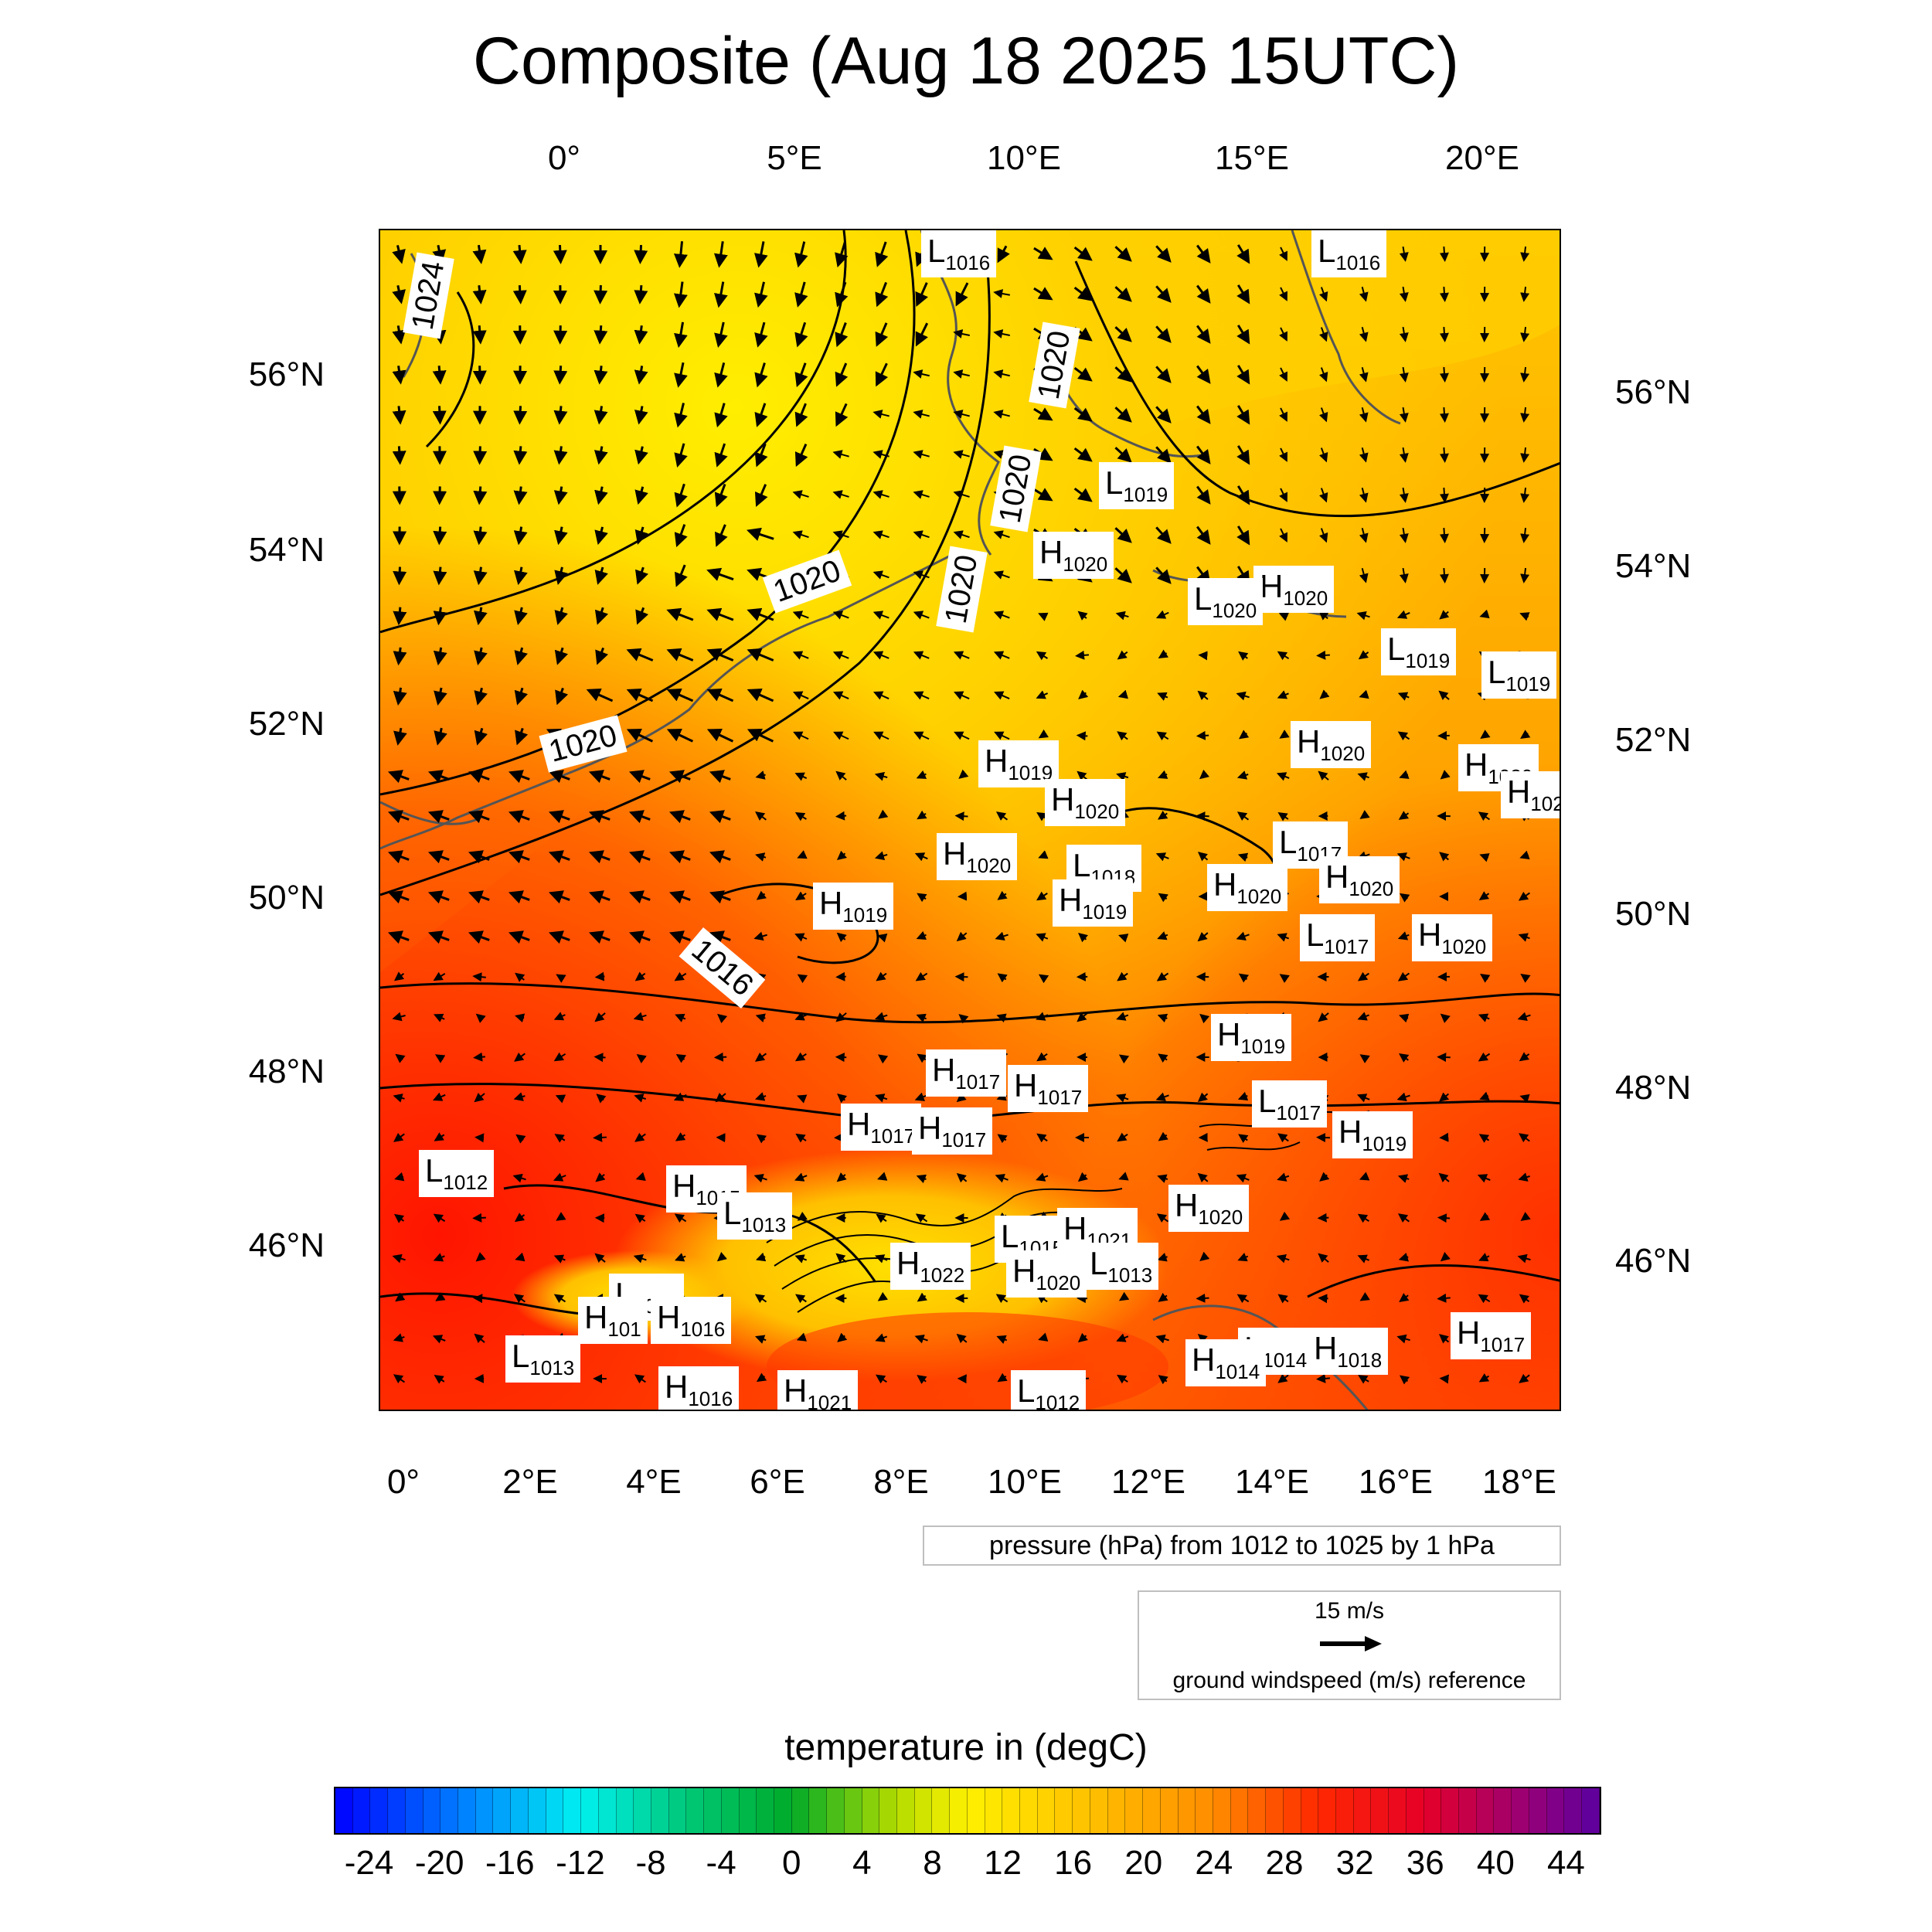  Describe the element at coordinates (1248, 887) in the screenshot. I see `high-pressure-label: H1020` at that location.